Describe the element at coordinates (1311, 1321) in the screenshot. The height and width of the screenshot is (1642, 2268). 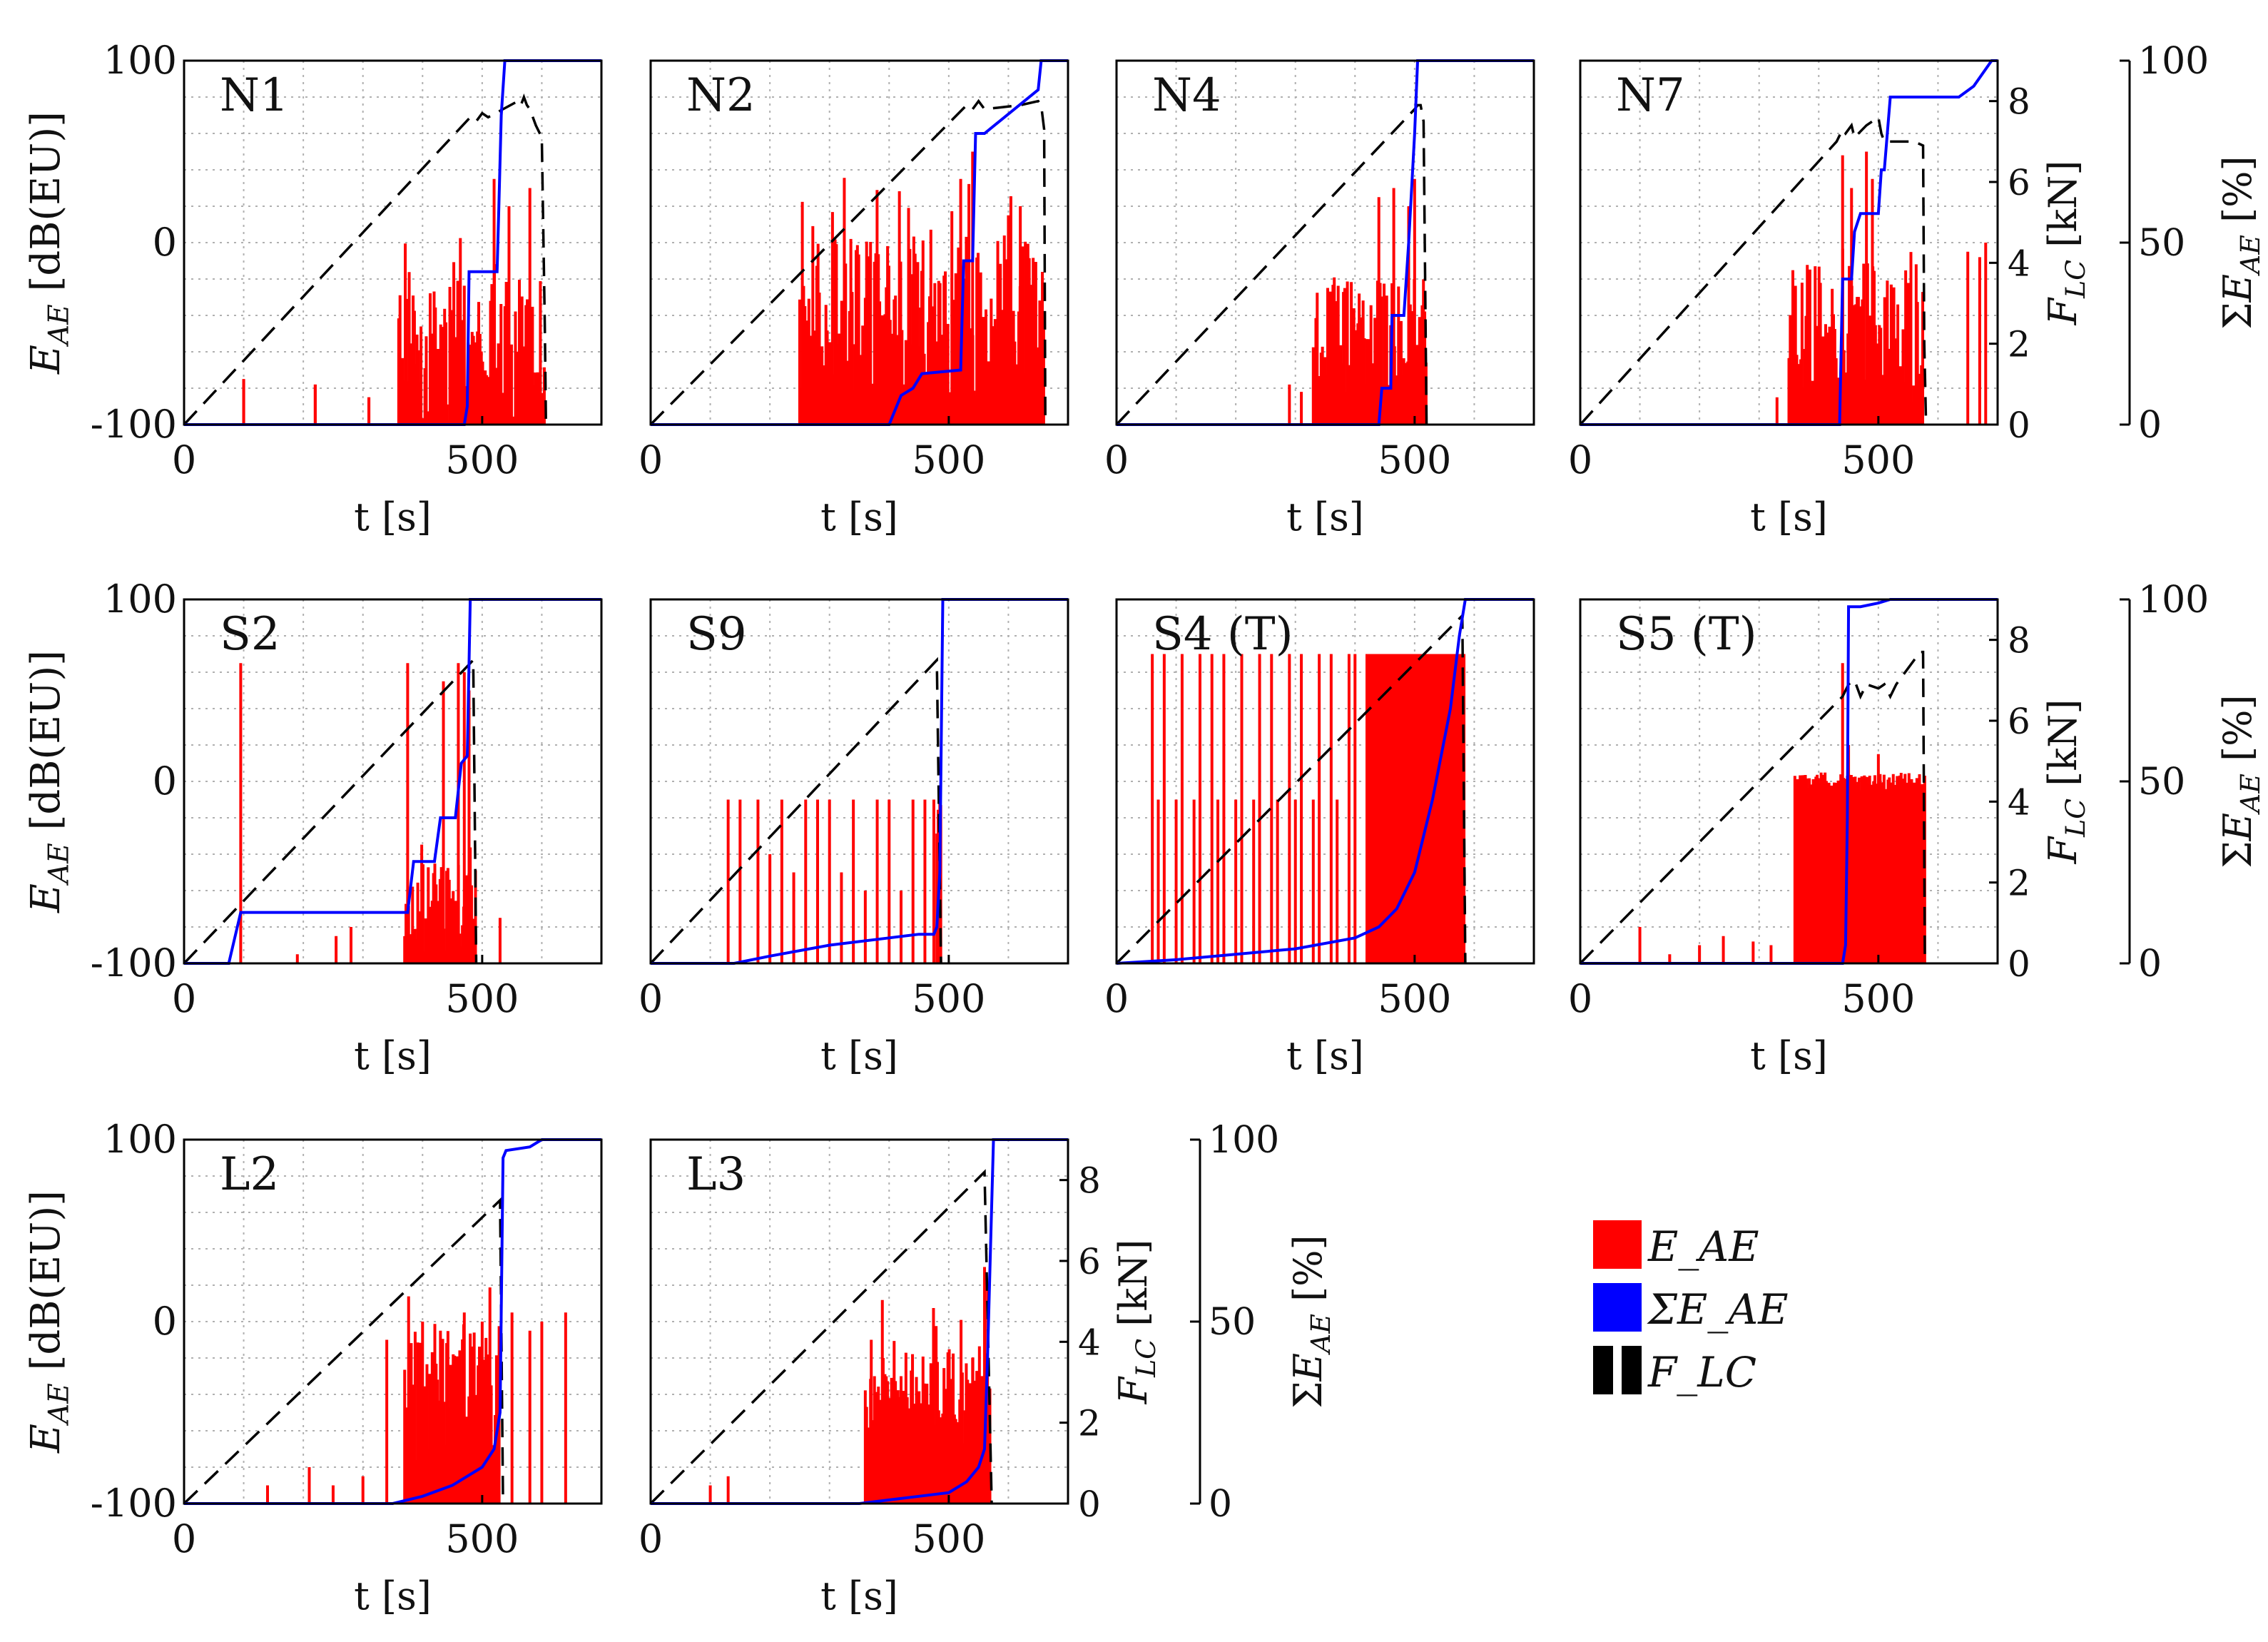
I see `y-axis-label-pct: ΣEAE [%]` at that location.